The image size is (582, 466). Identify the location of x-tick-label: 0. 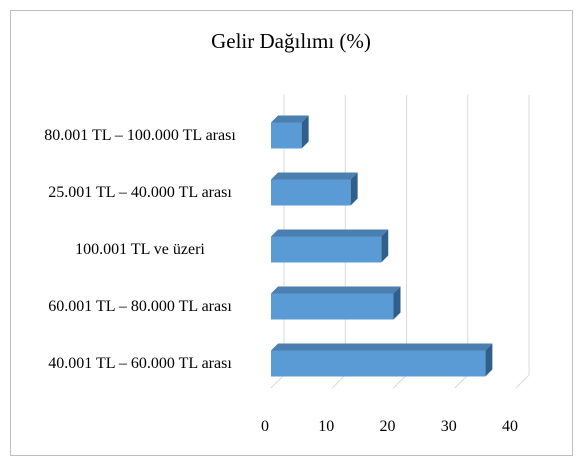
(265, 426).